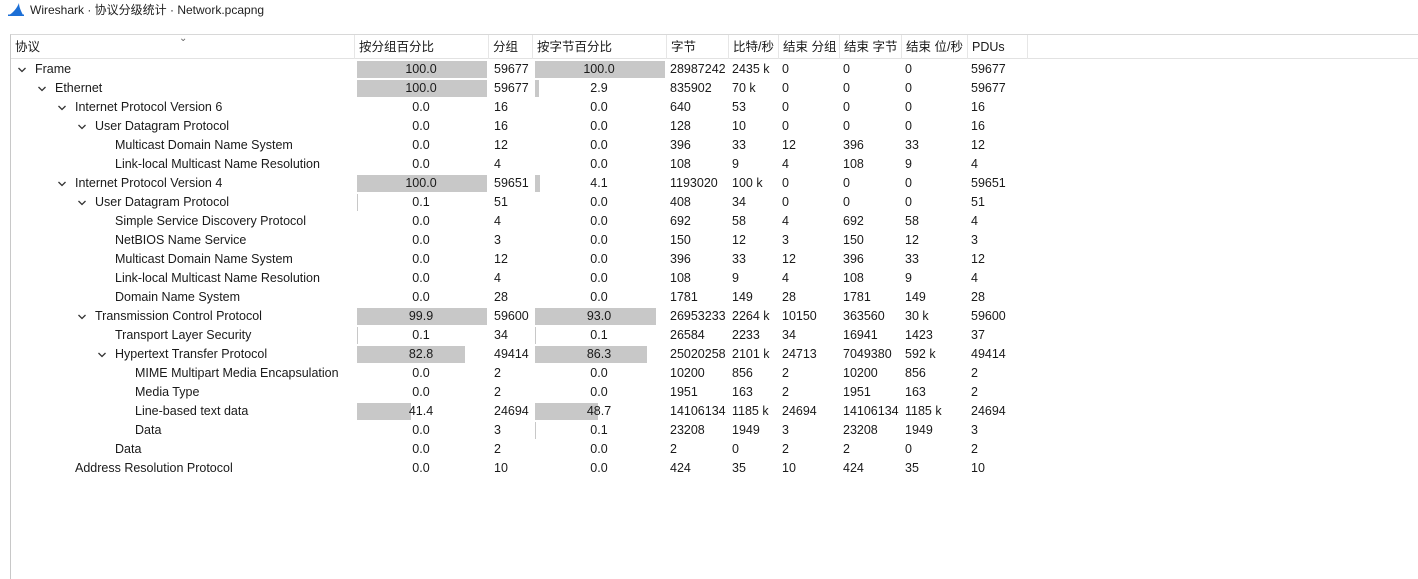  What do you see at coordinates (998, 47) in the screenshot?
I see `column-header-pdus: PDUs` at bounding box center [998, 47].